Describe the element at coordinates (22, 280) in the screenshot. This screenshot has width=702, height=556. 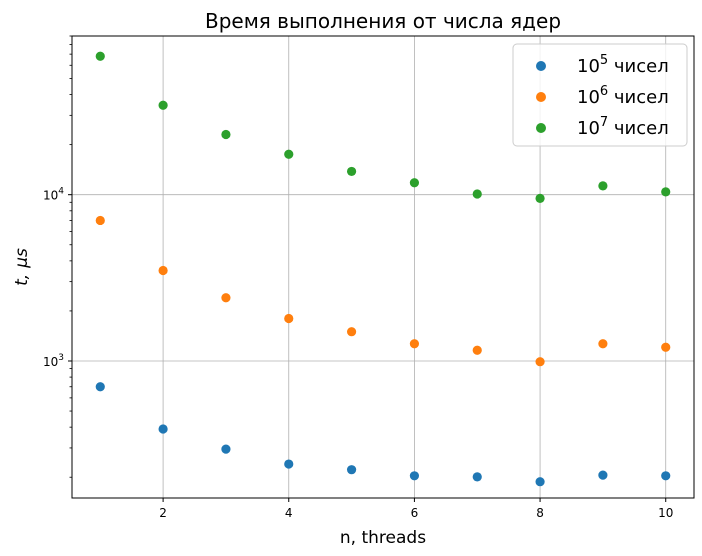
I see `y-axis-label-italic: t,` at that location.